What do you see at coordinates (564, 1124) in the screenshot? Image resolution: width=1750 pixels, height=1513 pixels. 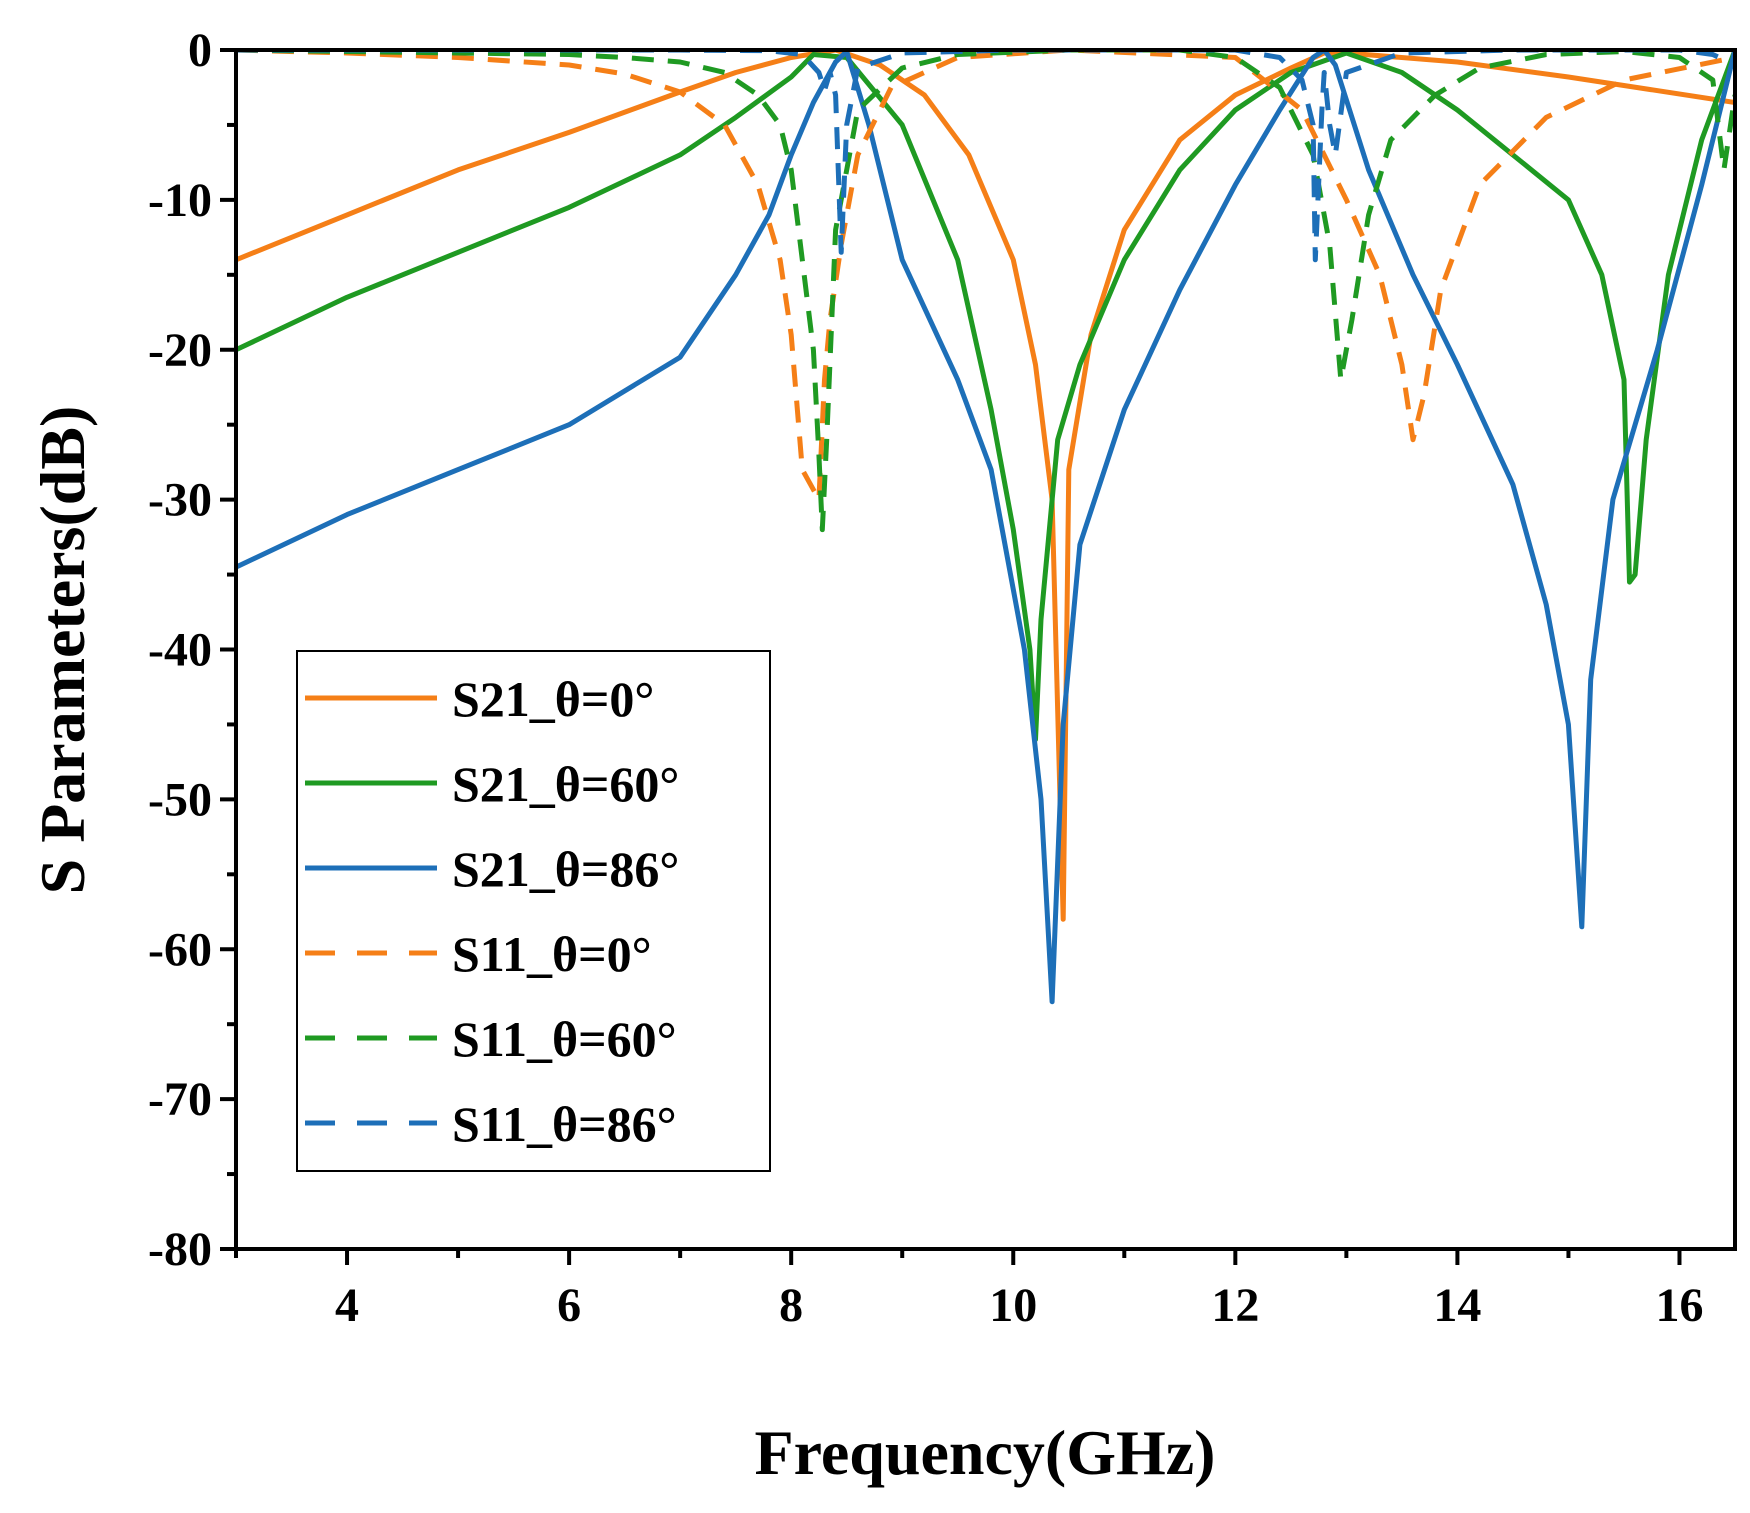 I see `legend-label: S11_θ=86°` at bounding box center [564, 1124].